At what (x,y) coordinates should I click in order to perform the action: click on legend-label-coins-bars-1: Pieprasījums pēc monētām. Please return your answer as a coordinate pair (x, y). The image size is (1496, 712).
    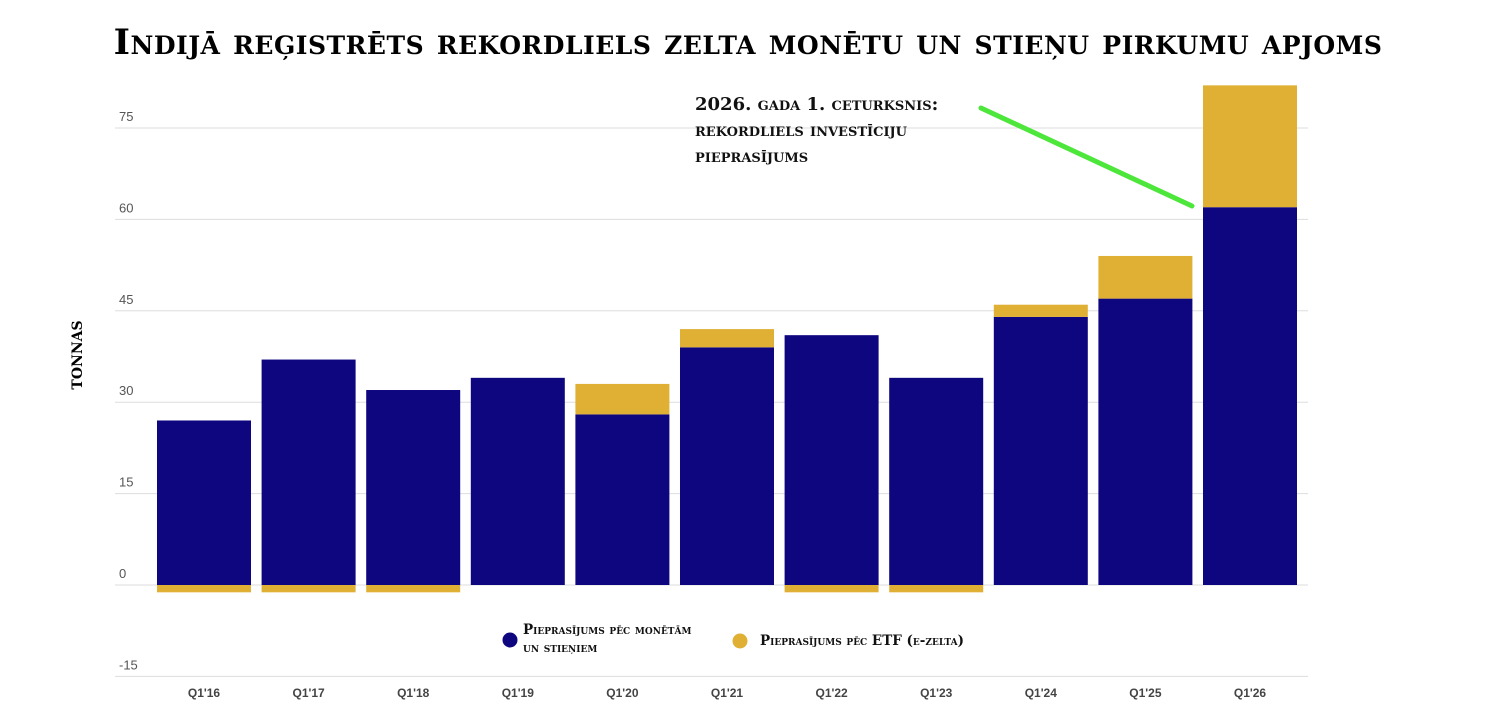
    Looking at the image, I should click on (607, 630).